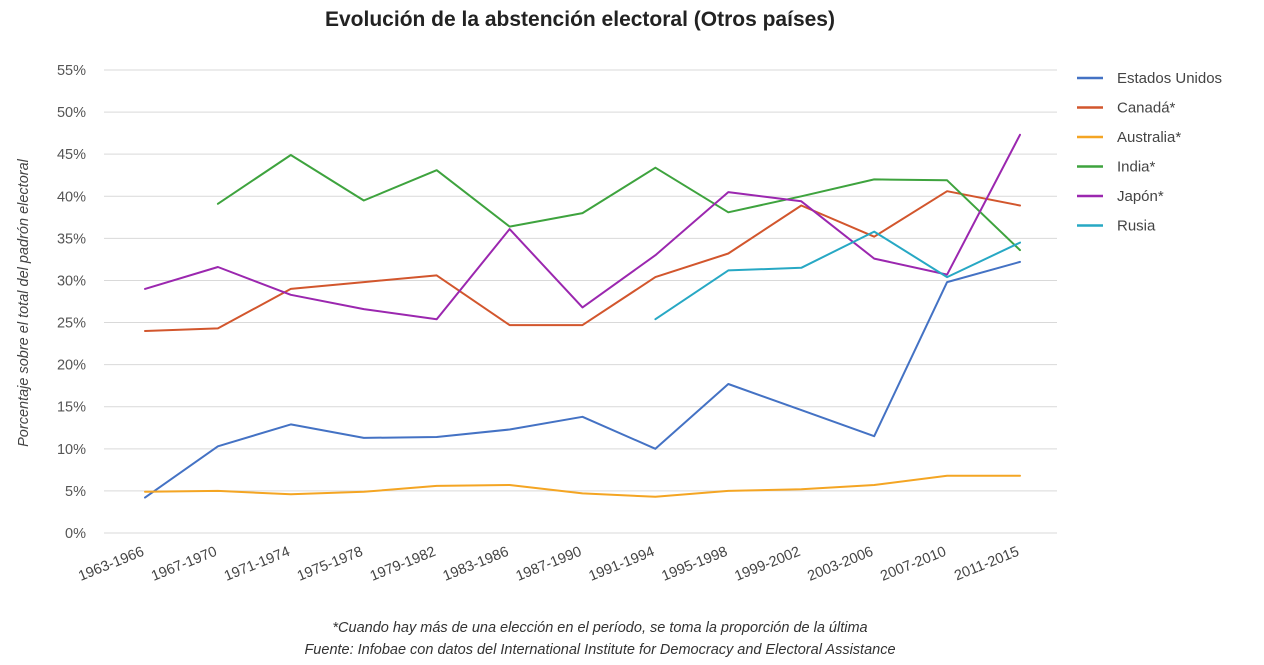  I want to click on x-tick-label: 1991-1994, so click(622, 564).